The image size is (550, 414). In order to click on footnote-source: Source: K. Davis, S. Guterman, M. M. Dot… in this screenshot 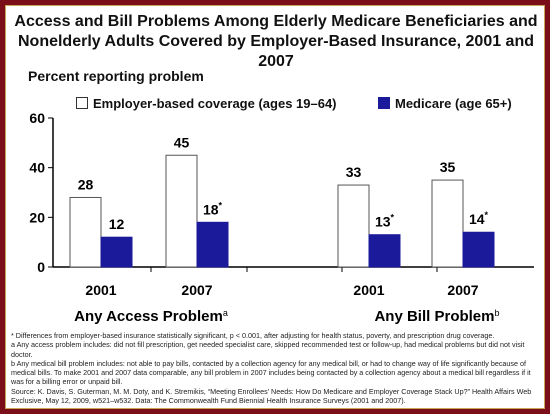, I will do `click(271, 396)`.